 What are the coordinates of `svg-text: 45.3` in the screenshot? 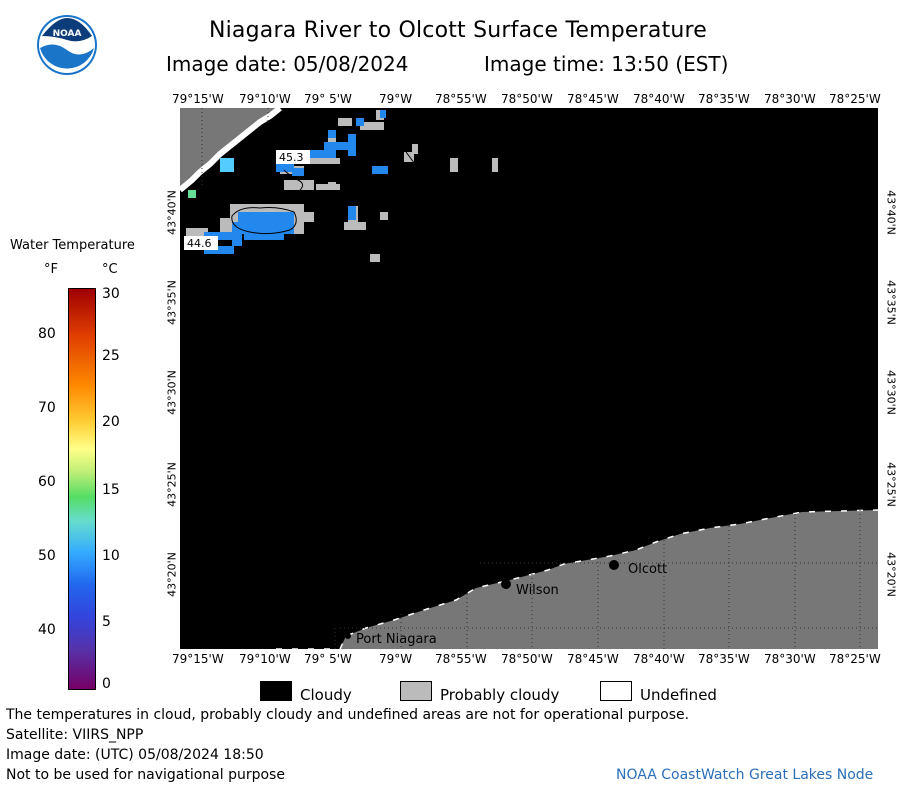 It's located at (291, 157).